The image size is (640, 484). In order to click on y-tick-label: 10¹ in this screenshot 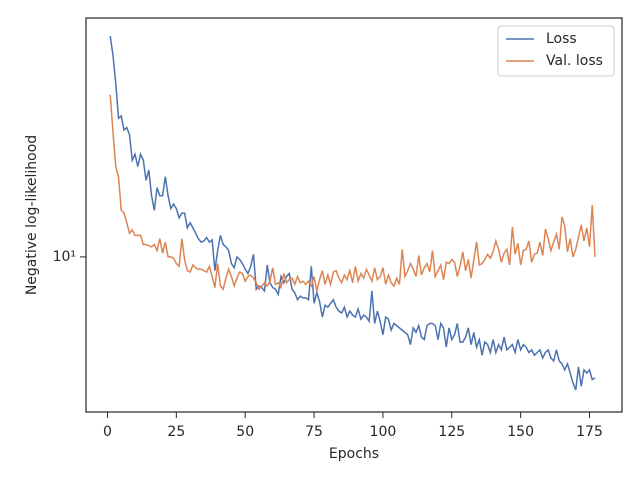, I will do `click(64, 257)`.